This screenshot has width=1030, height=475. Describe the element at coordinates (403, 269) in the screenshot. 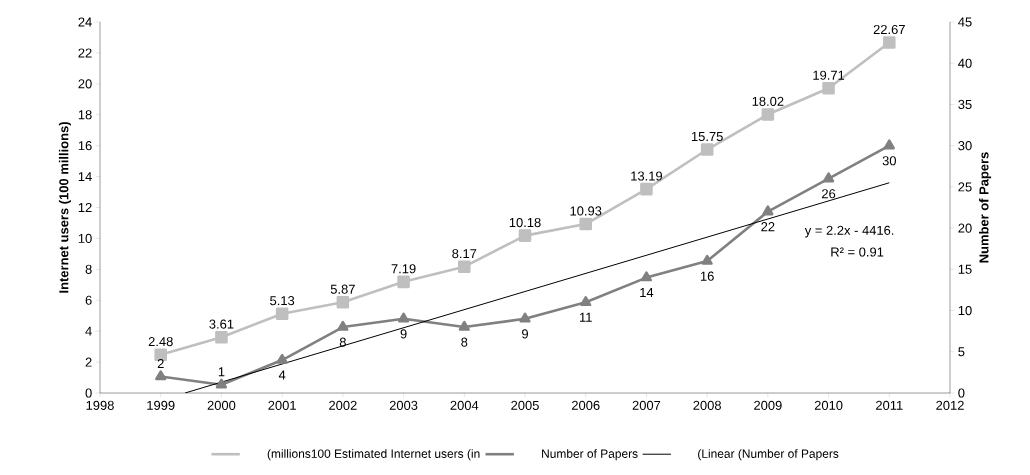

I see `data-label: 7.19` at that location.